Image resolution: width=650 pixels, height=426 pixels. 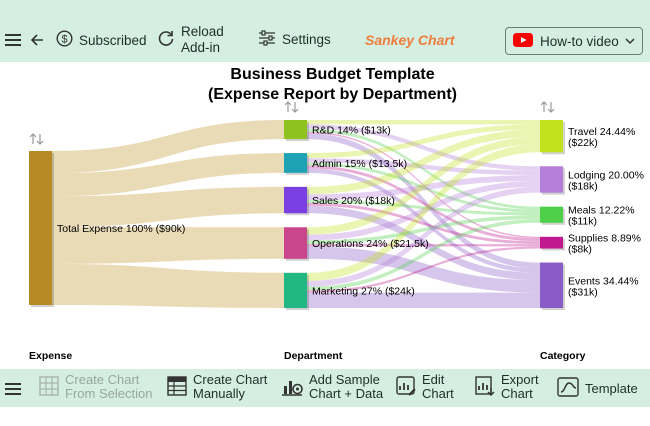 I want to click on node-label-mkt: Marketing 27% ($24k), so click(x=363, y=291).